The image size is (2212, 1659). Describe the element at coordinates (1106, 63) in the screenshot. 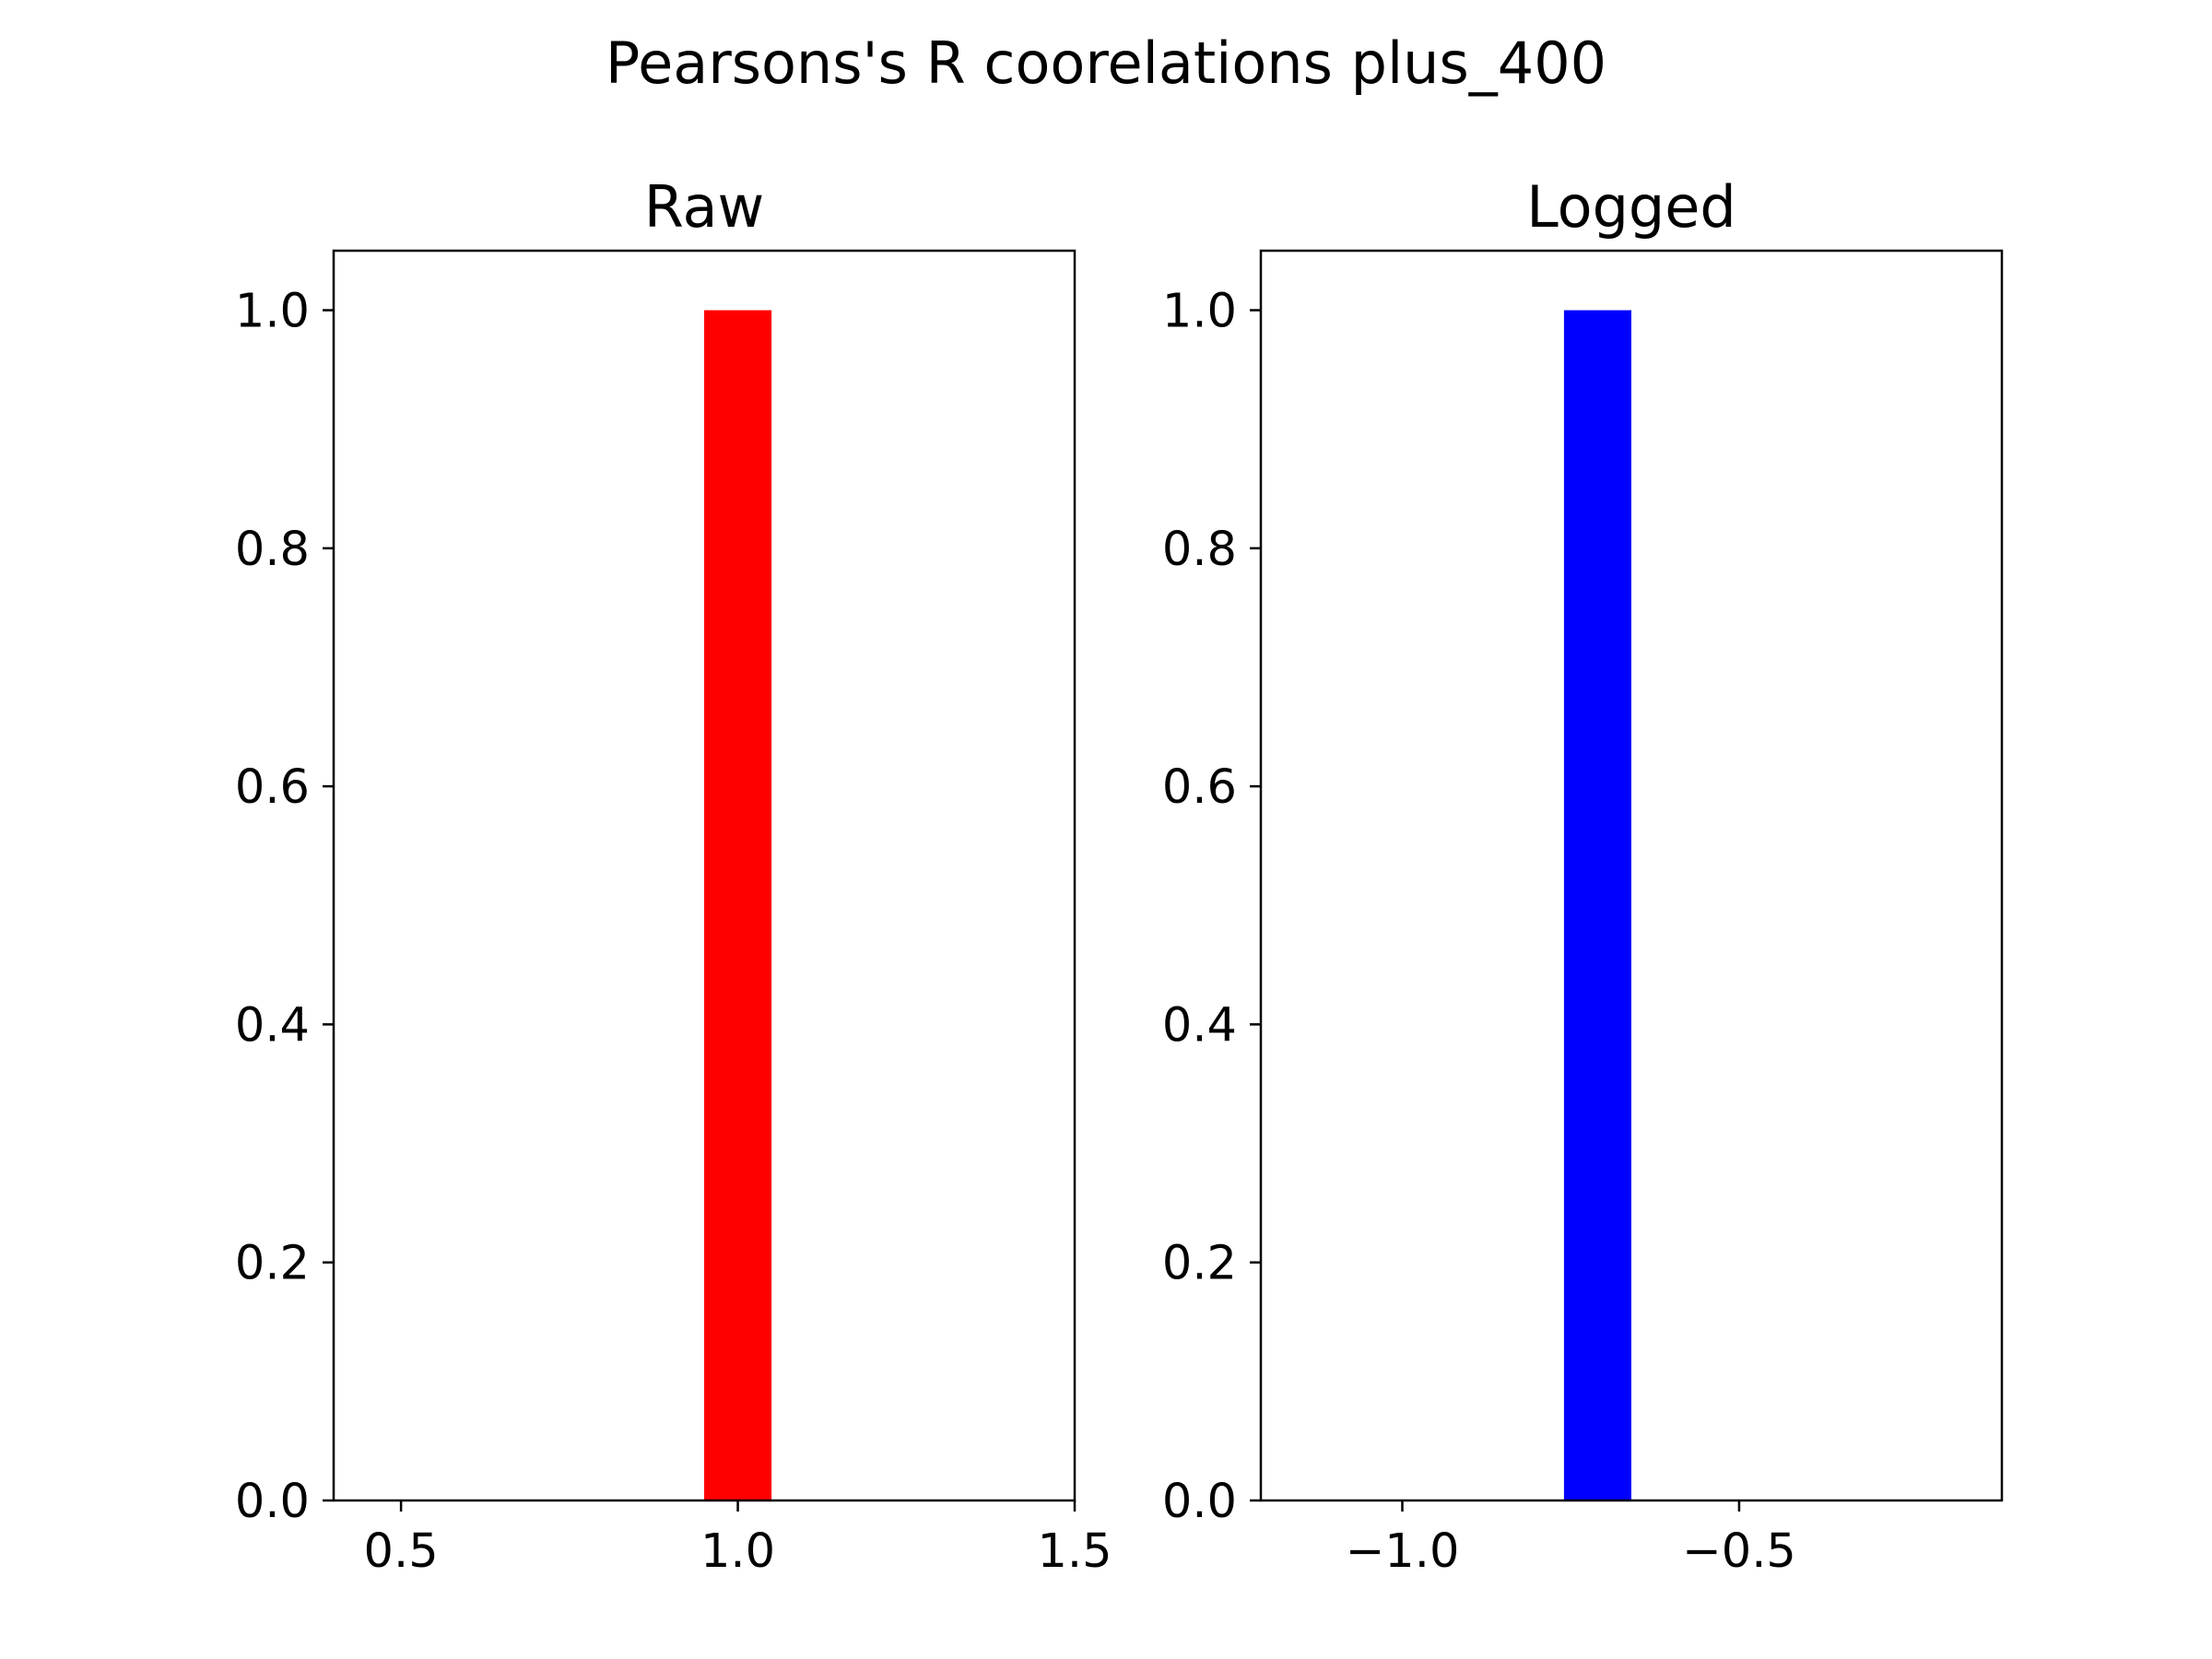

I see `figure-suptitle: Pearsons's R coorelations plus_400` at that location.